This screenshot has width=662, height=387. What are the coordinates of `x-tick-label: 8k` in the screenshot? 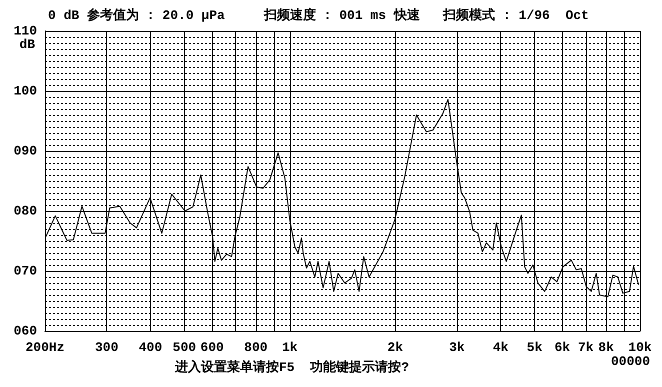 It's located at (606, 347).